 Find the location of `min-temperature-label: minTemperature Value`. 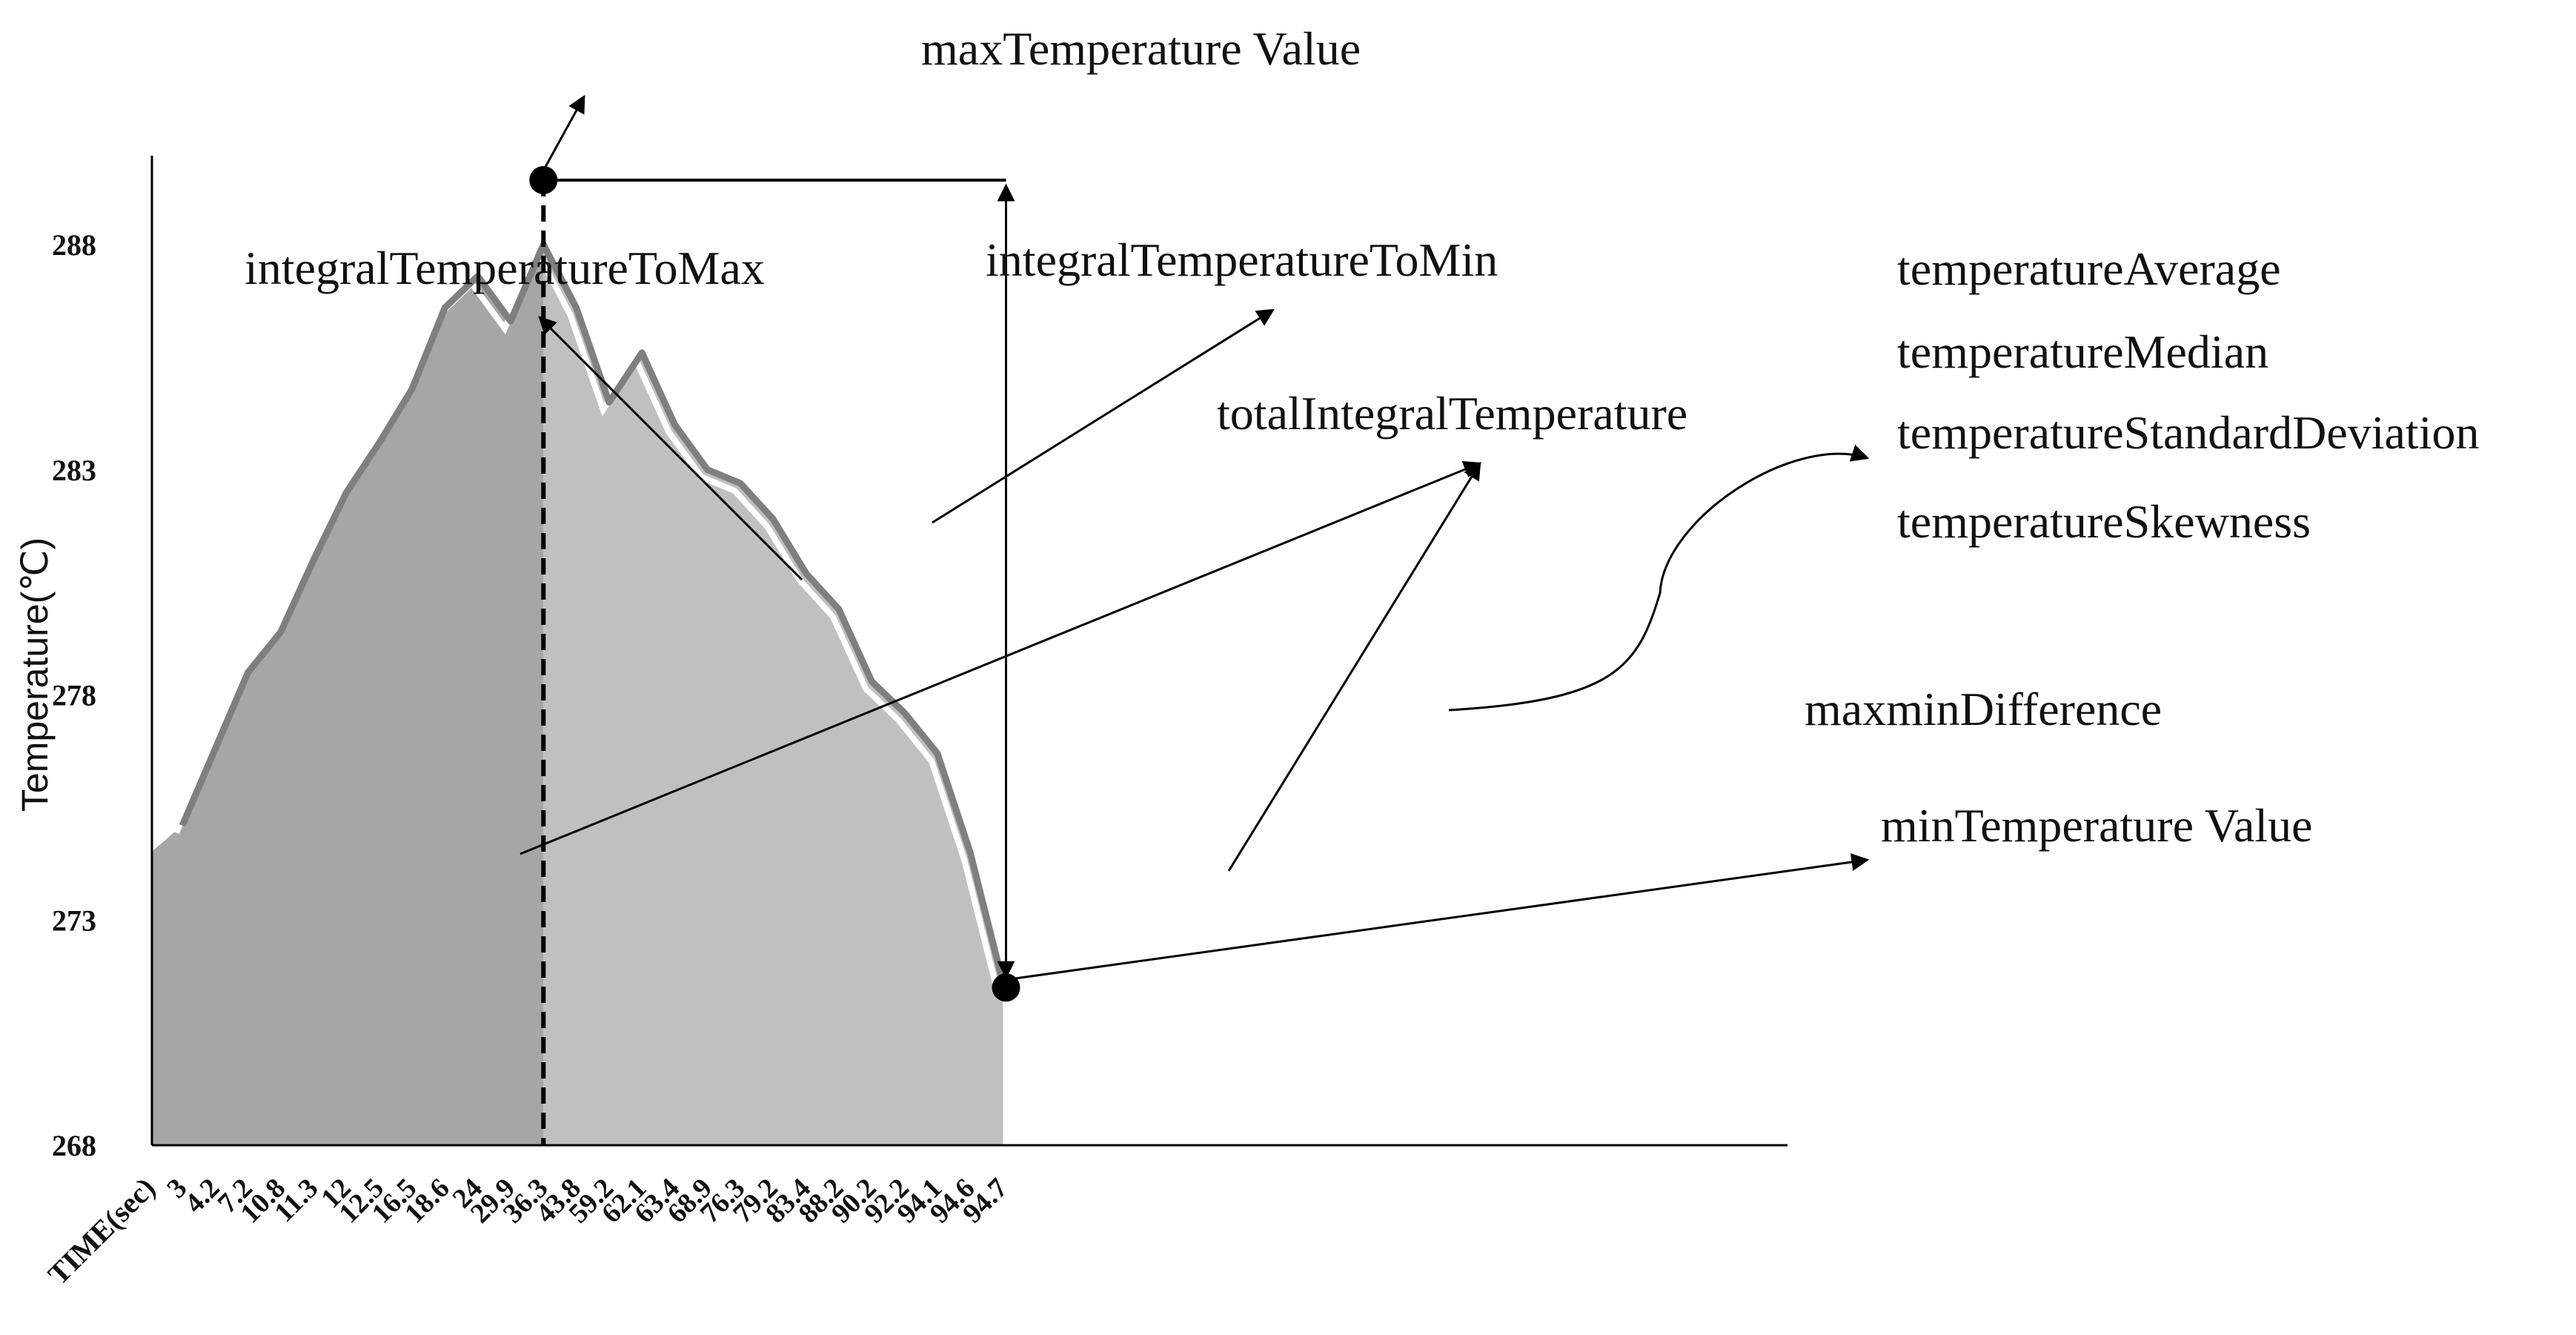

min-temperature-label: minTemperature Value is located at coordinates (2097, 825).